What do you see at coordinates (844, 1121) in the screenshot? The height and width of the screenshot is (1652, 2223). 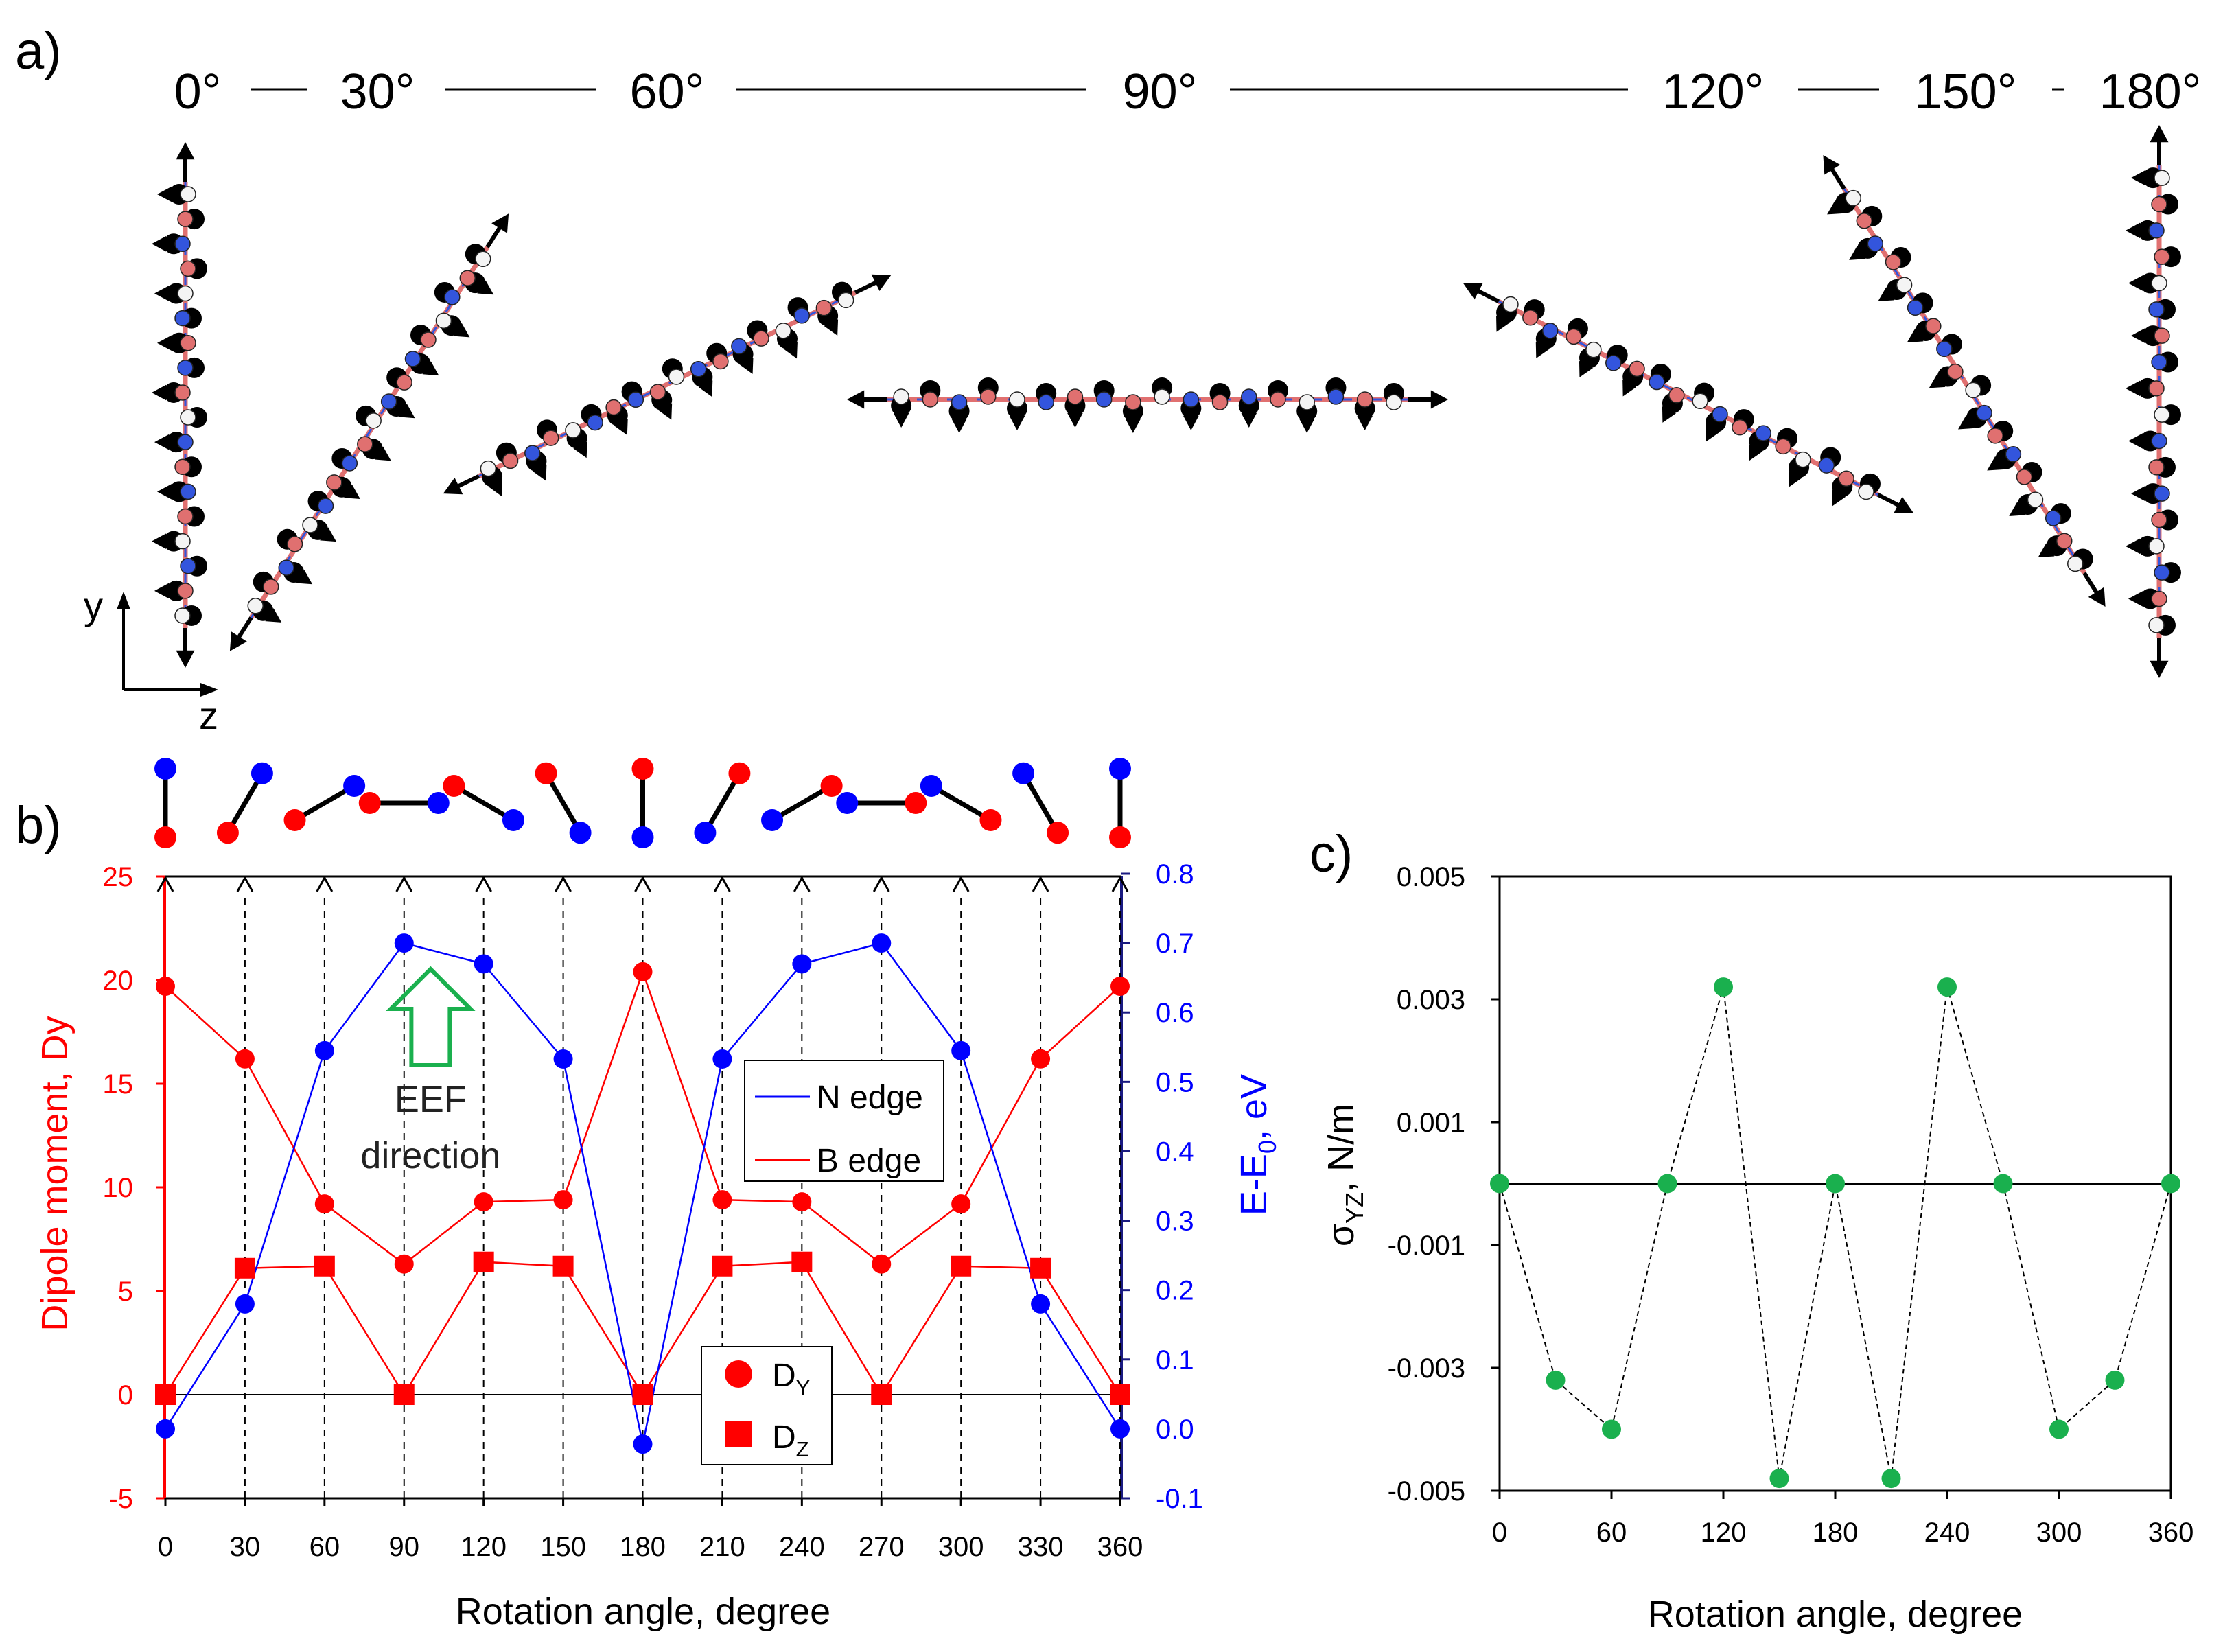 I see `chart-b-legend-lines: N edge B edge` at bounding box center [844, 1121].